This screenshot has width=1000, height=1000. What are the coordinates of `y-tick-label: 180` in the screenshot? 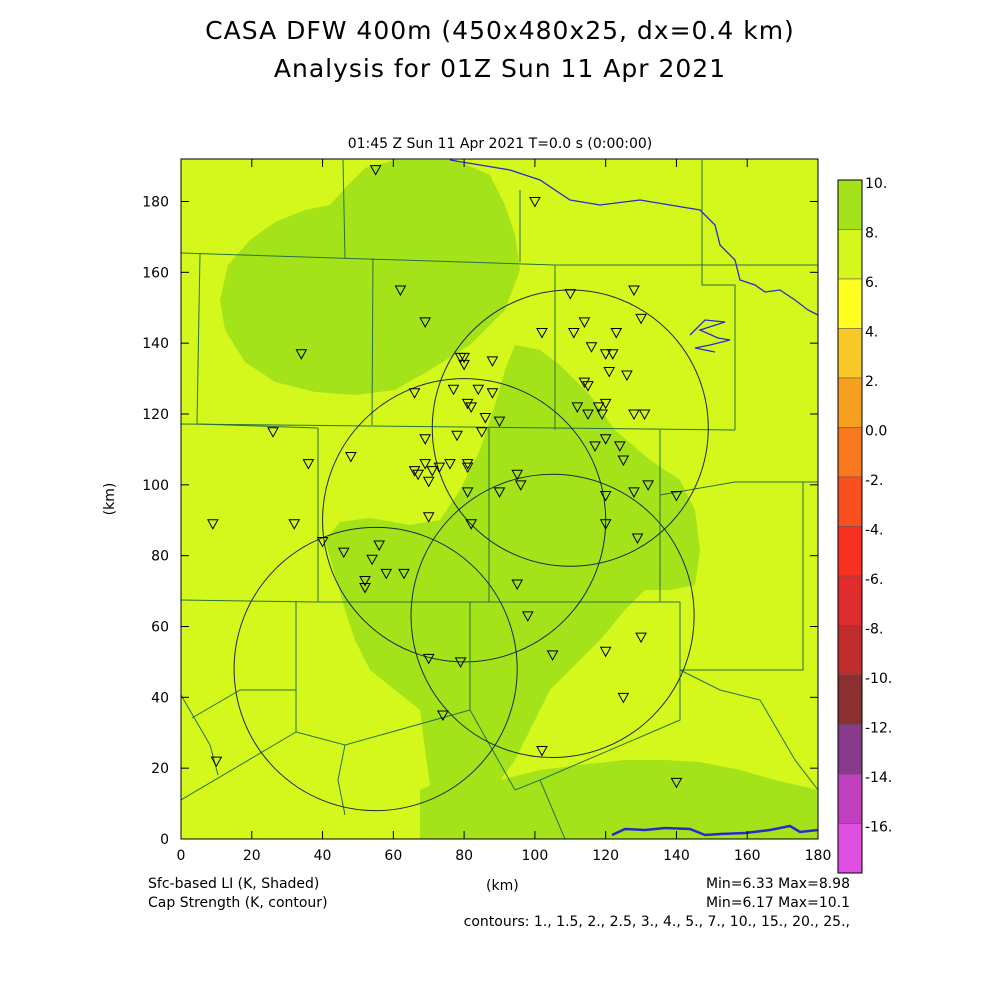 It's located at (155, 203).